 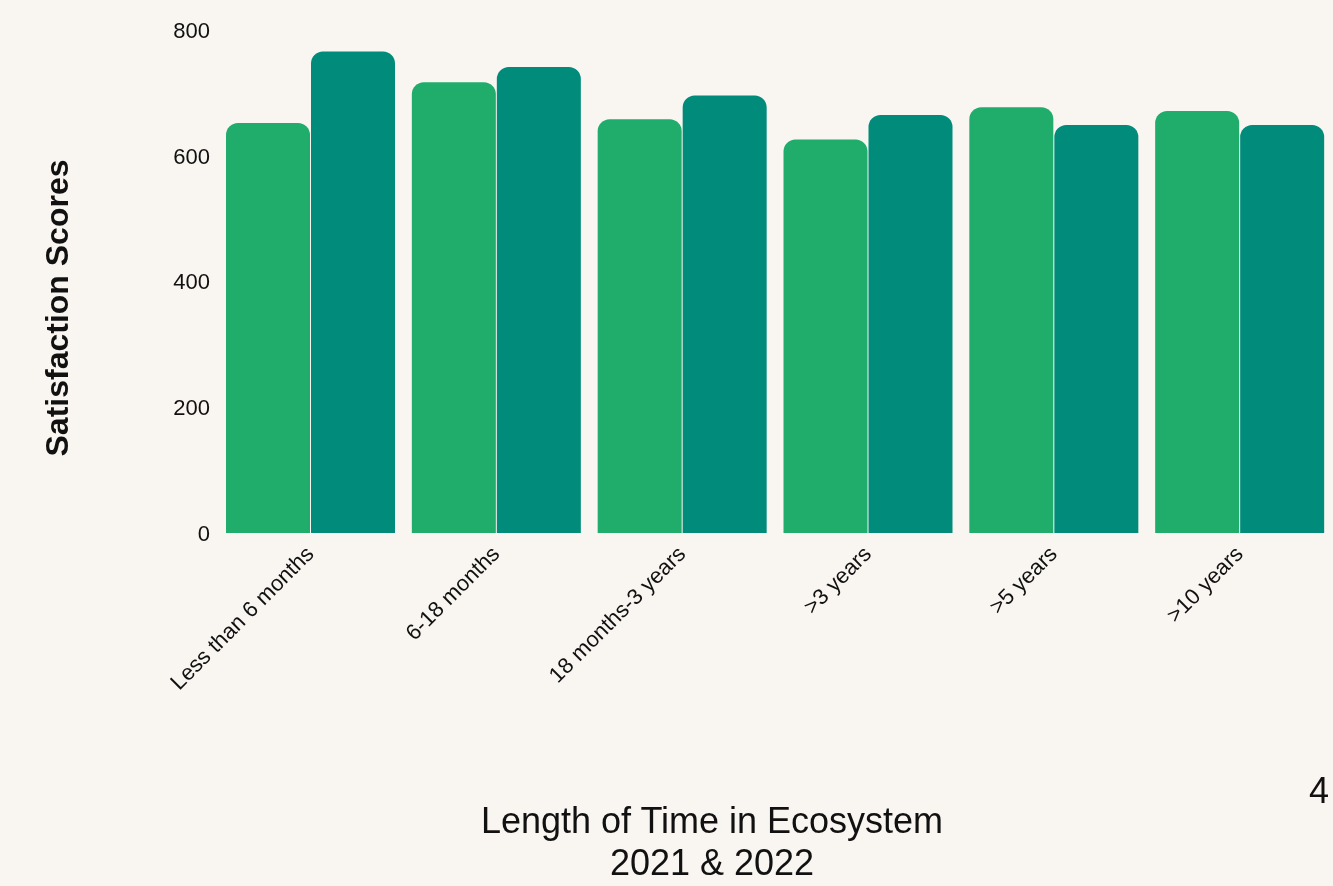 I want to click on y-tick-label: 600, so click(x=191, y=156).